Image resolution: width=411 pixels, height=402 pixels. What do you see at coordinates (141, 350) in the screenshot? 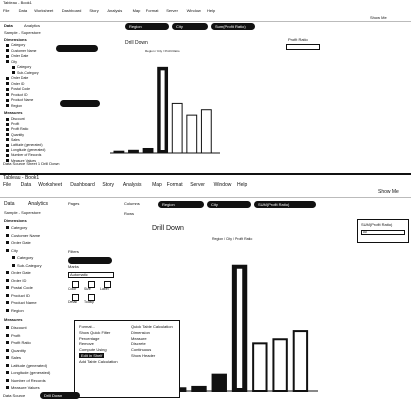
I see `context-menu-item: Continuous` at bounding box center [141, 350].